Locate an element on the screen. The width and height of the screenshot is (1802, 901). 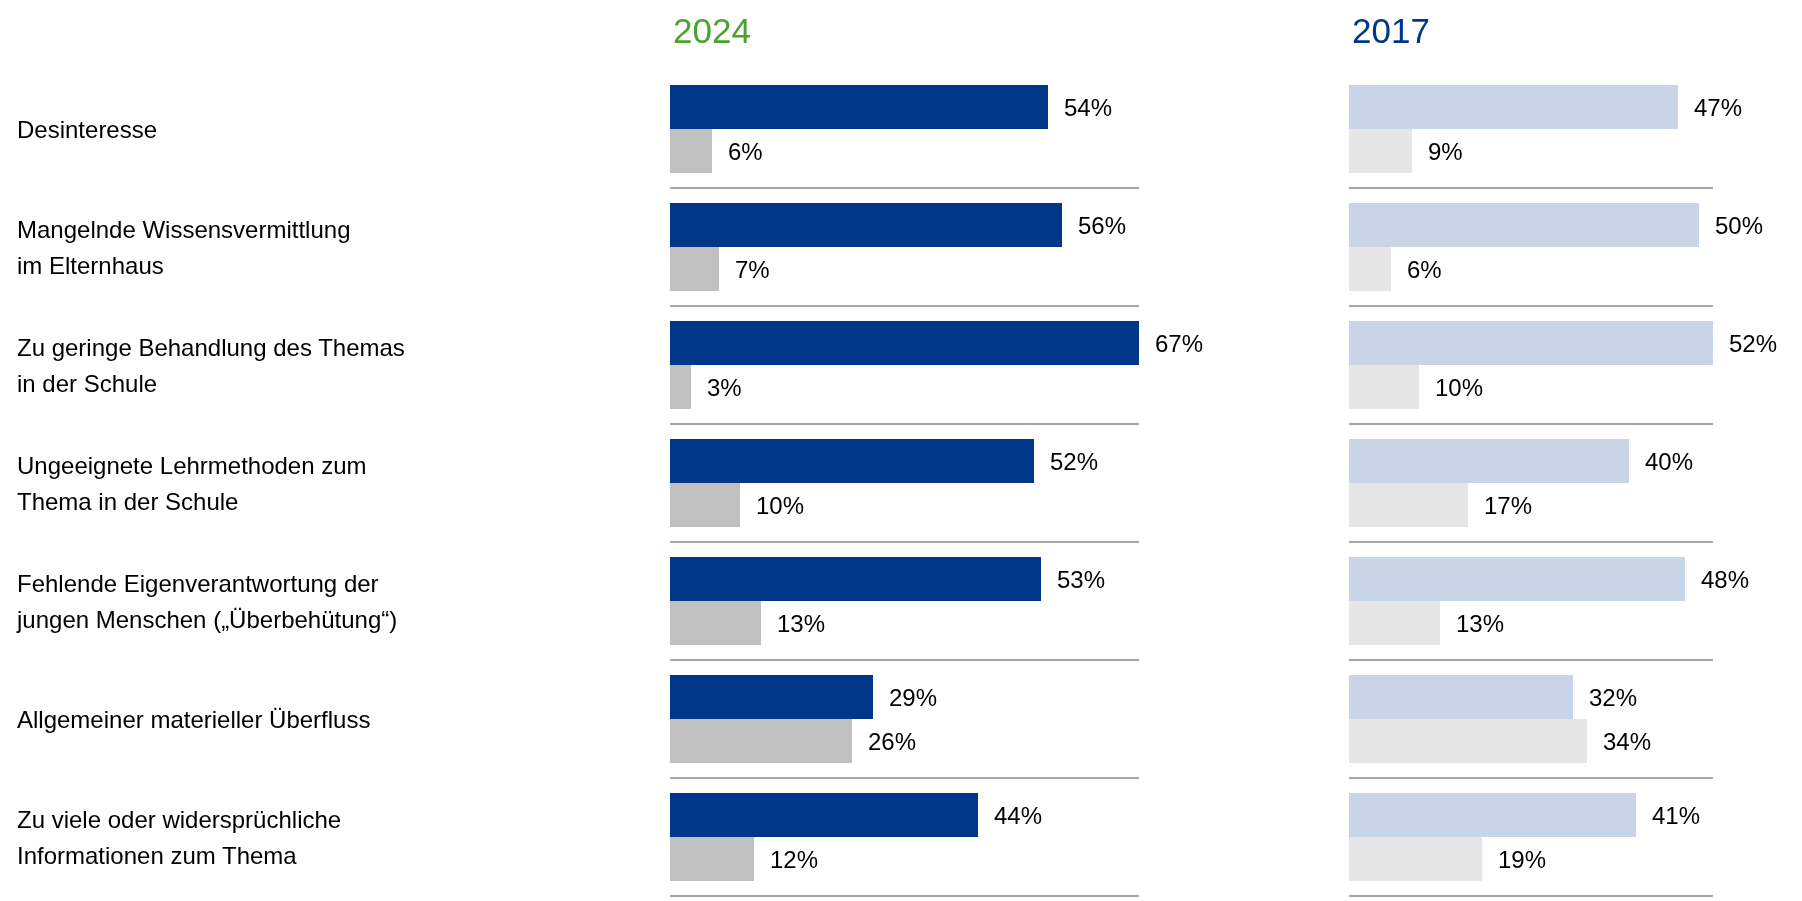
data-label: 26% is located at coordinates (892, 741).